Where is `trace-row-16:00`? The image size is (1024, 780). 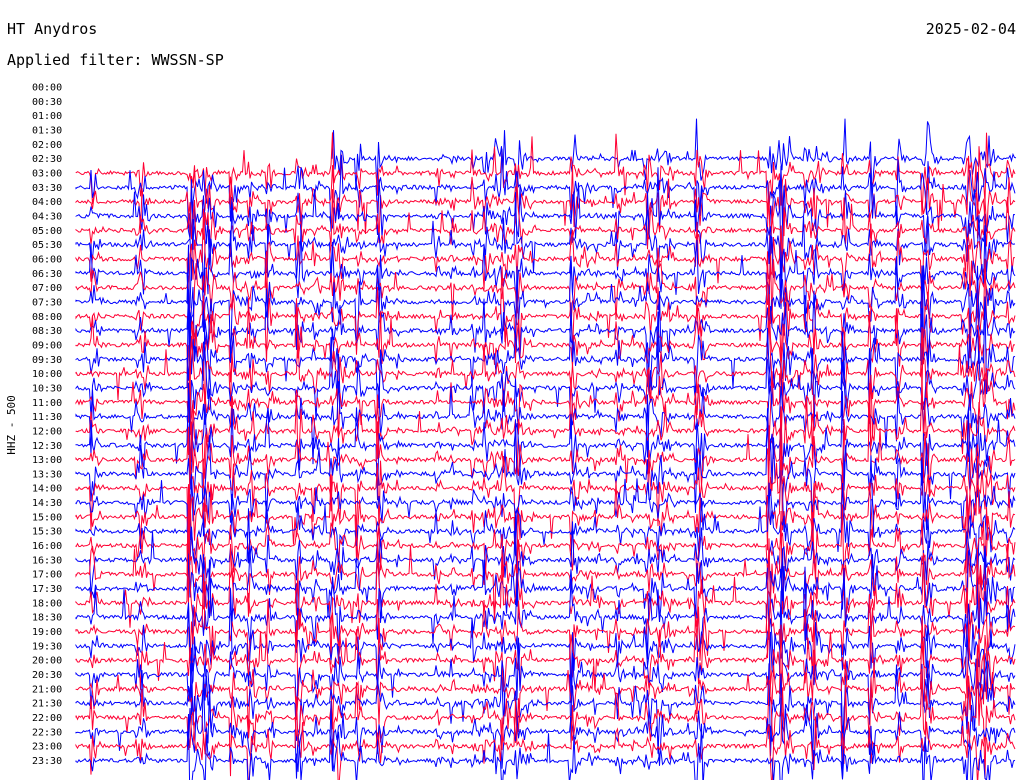
trace-row-16:00 is located at coordinates (545, 545).